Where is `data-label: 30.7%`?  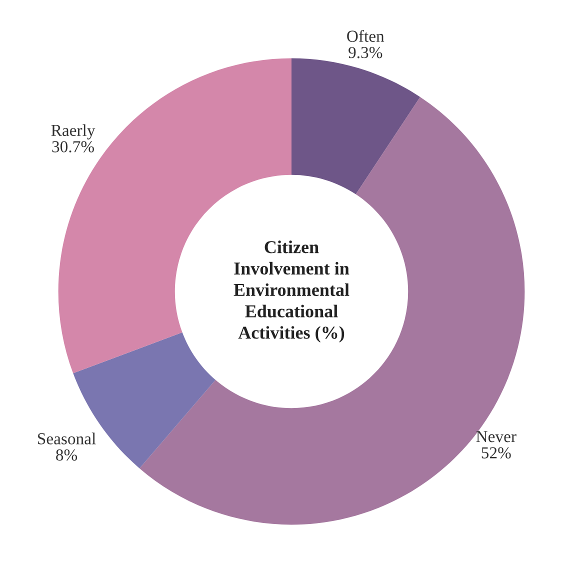
data-label: 30.7% is located at coordinates (73, 146).